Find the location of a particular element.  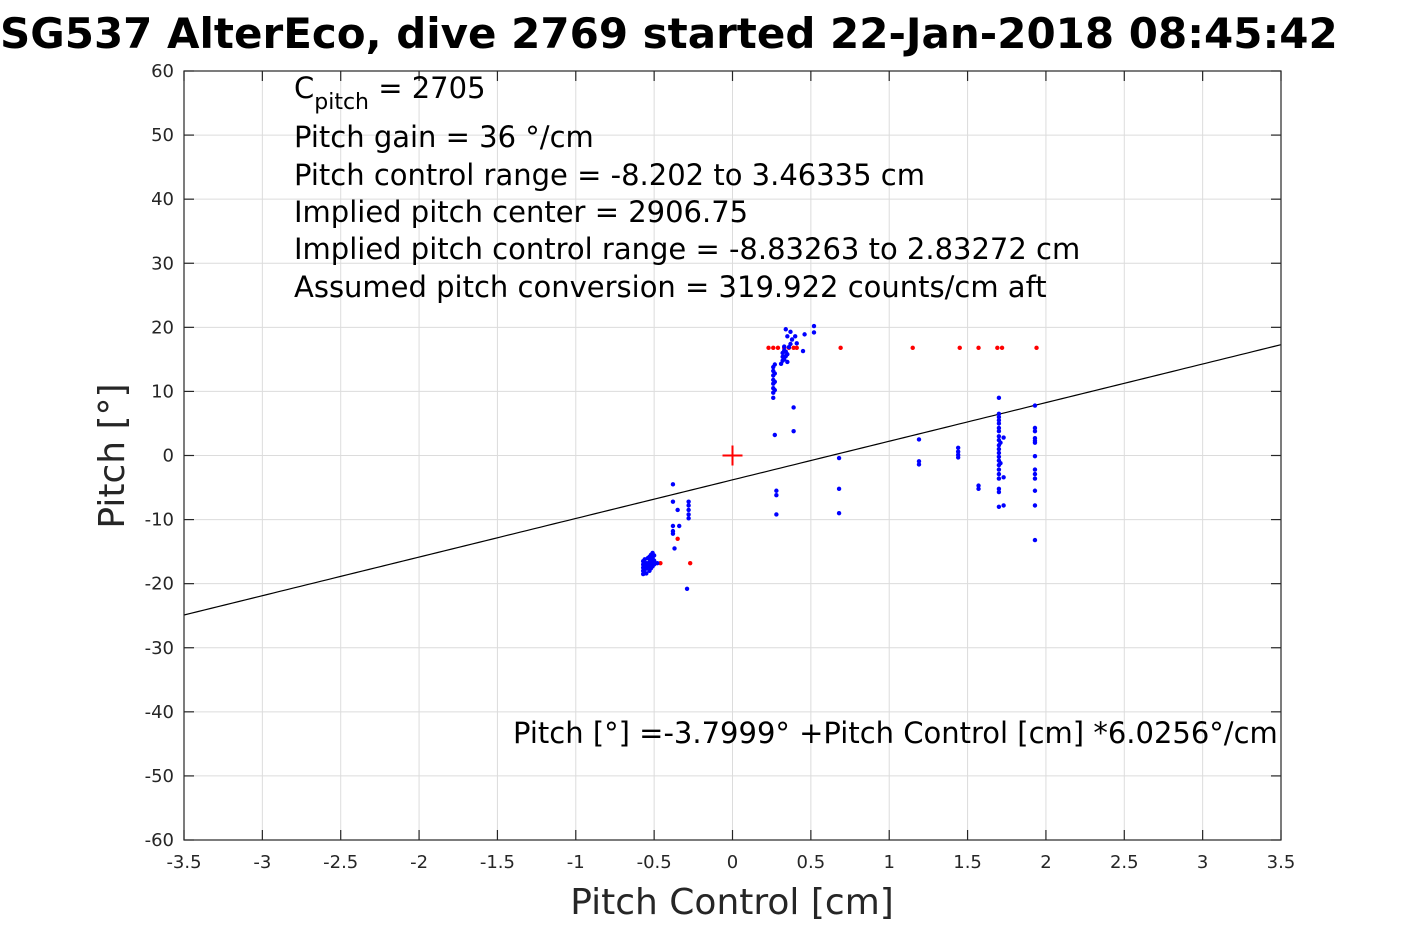

x-tick-label: 3 is located at coordinates (1202, 862).